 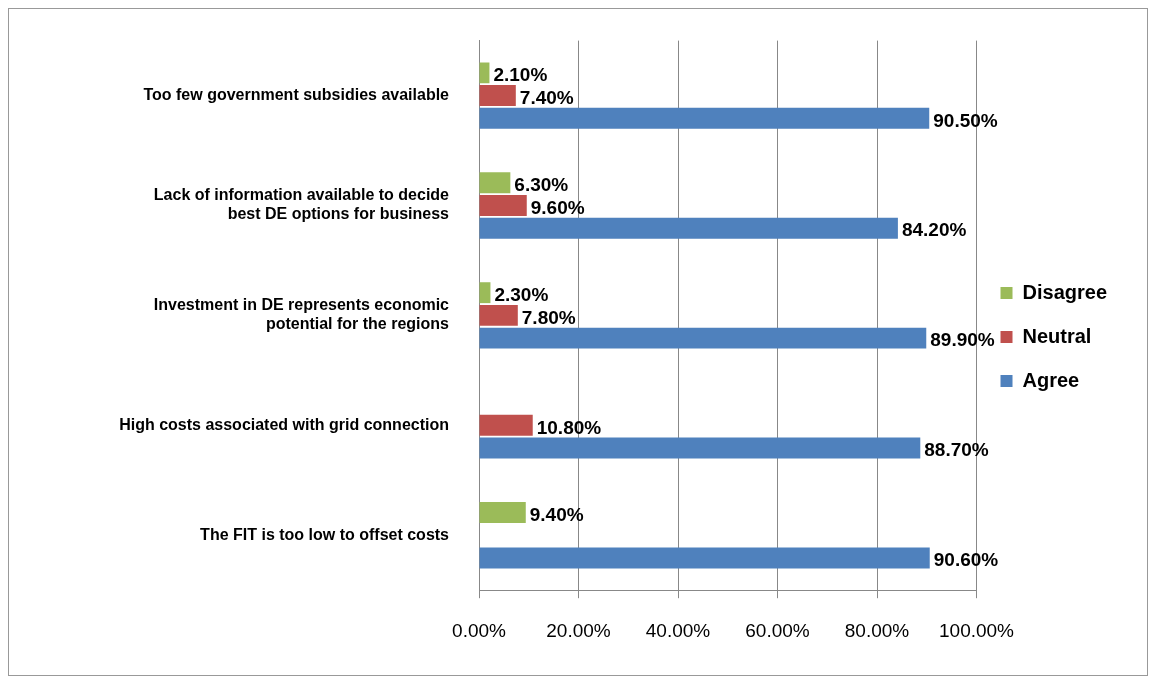 What do you see at coordinates (284, 424) in the screenshot?
I see `y-tick-label: High costs associated with grid connection` at bounding box center [284, 424].